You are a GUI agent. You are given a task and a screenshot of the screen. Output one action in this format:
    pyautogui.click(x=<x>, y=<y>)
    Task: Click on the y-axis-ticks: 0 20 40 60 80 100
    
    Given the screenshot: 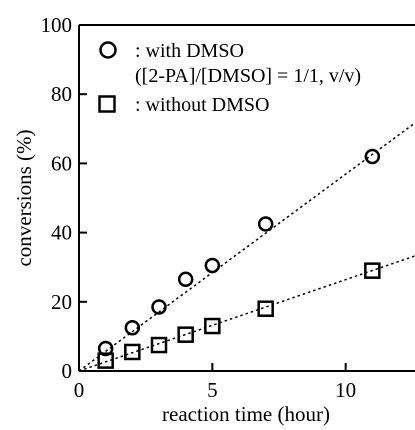 What is the action you would take?
    pyautogui.click(x=64, y=198)
    